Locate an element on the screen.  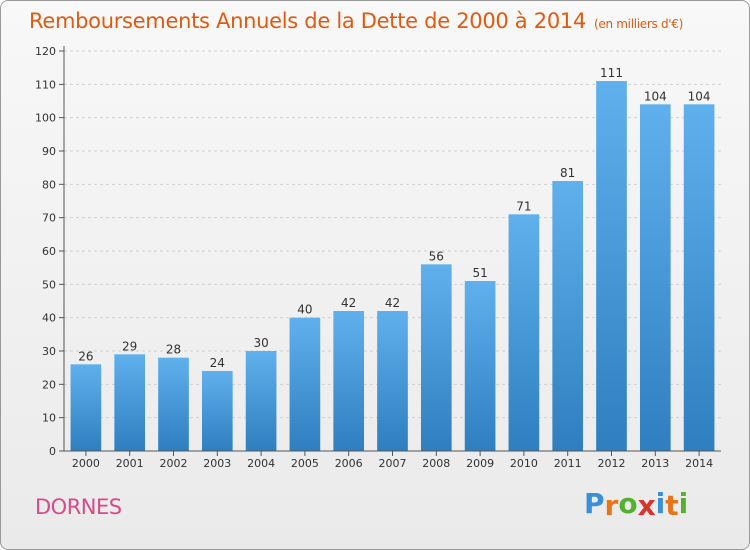
x-tick-label: 2014 is located at coordinates (699, 463).